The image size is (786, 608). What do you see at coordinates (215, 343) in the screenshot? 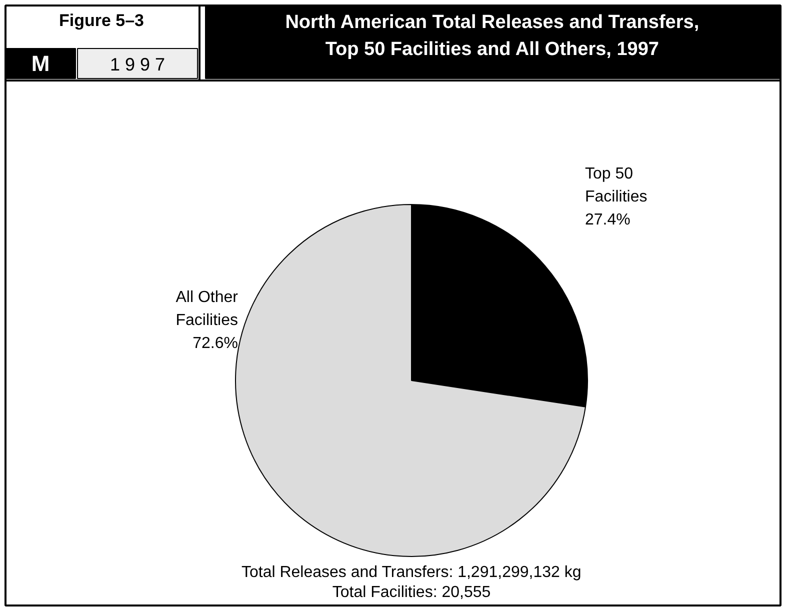
I see `data-label: 72.6%` at bounding box center [215, 343].